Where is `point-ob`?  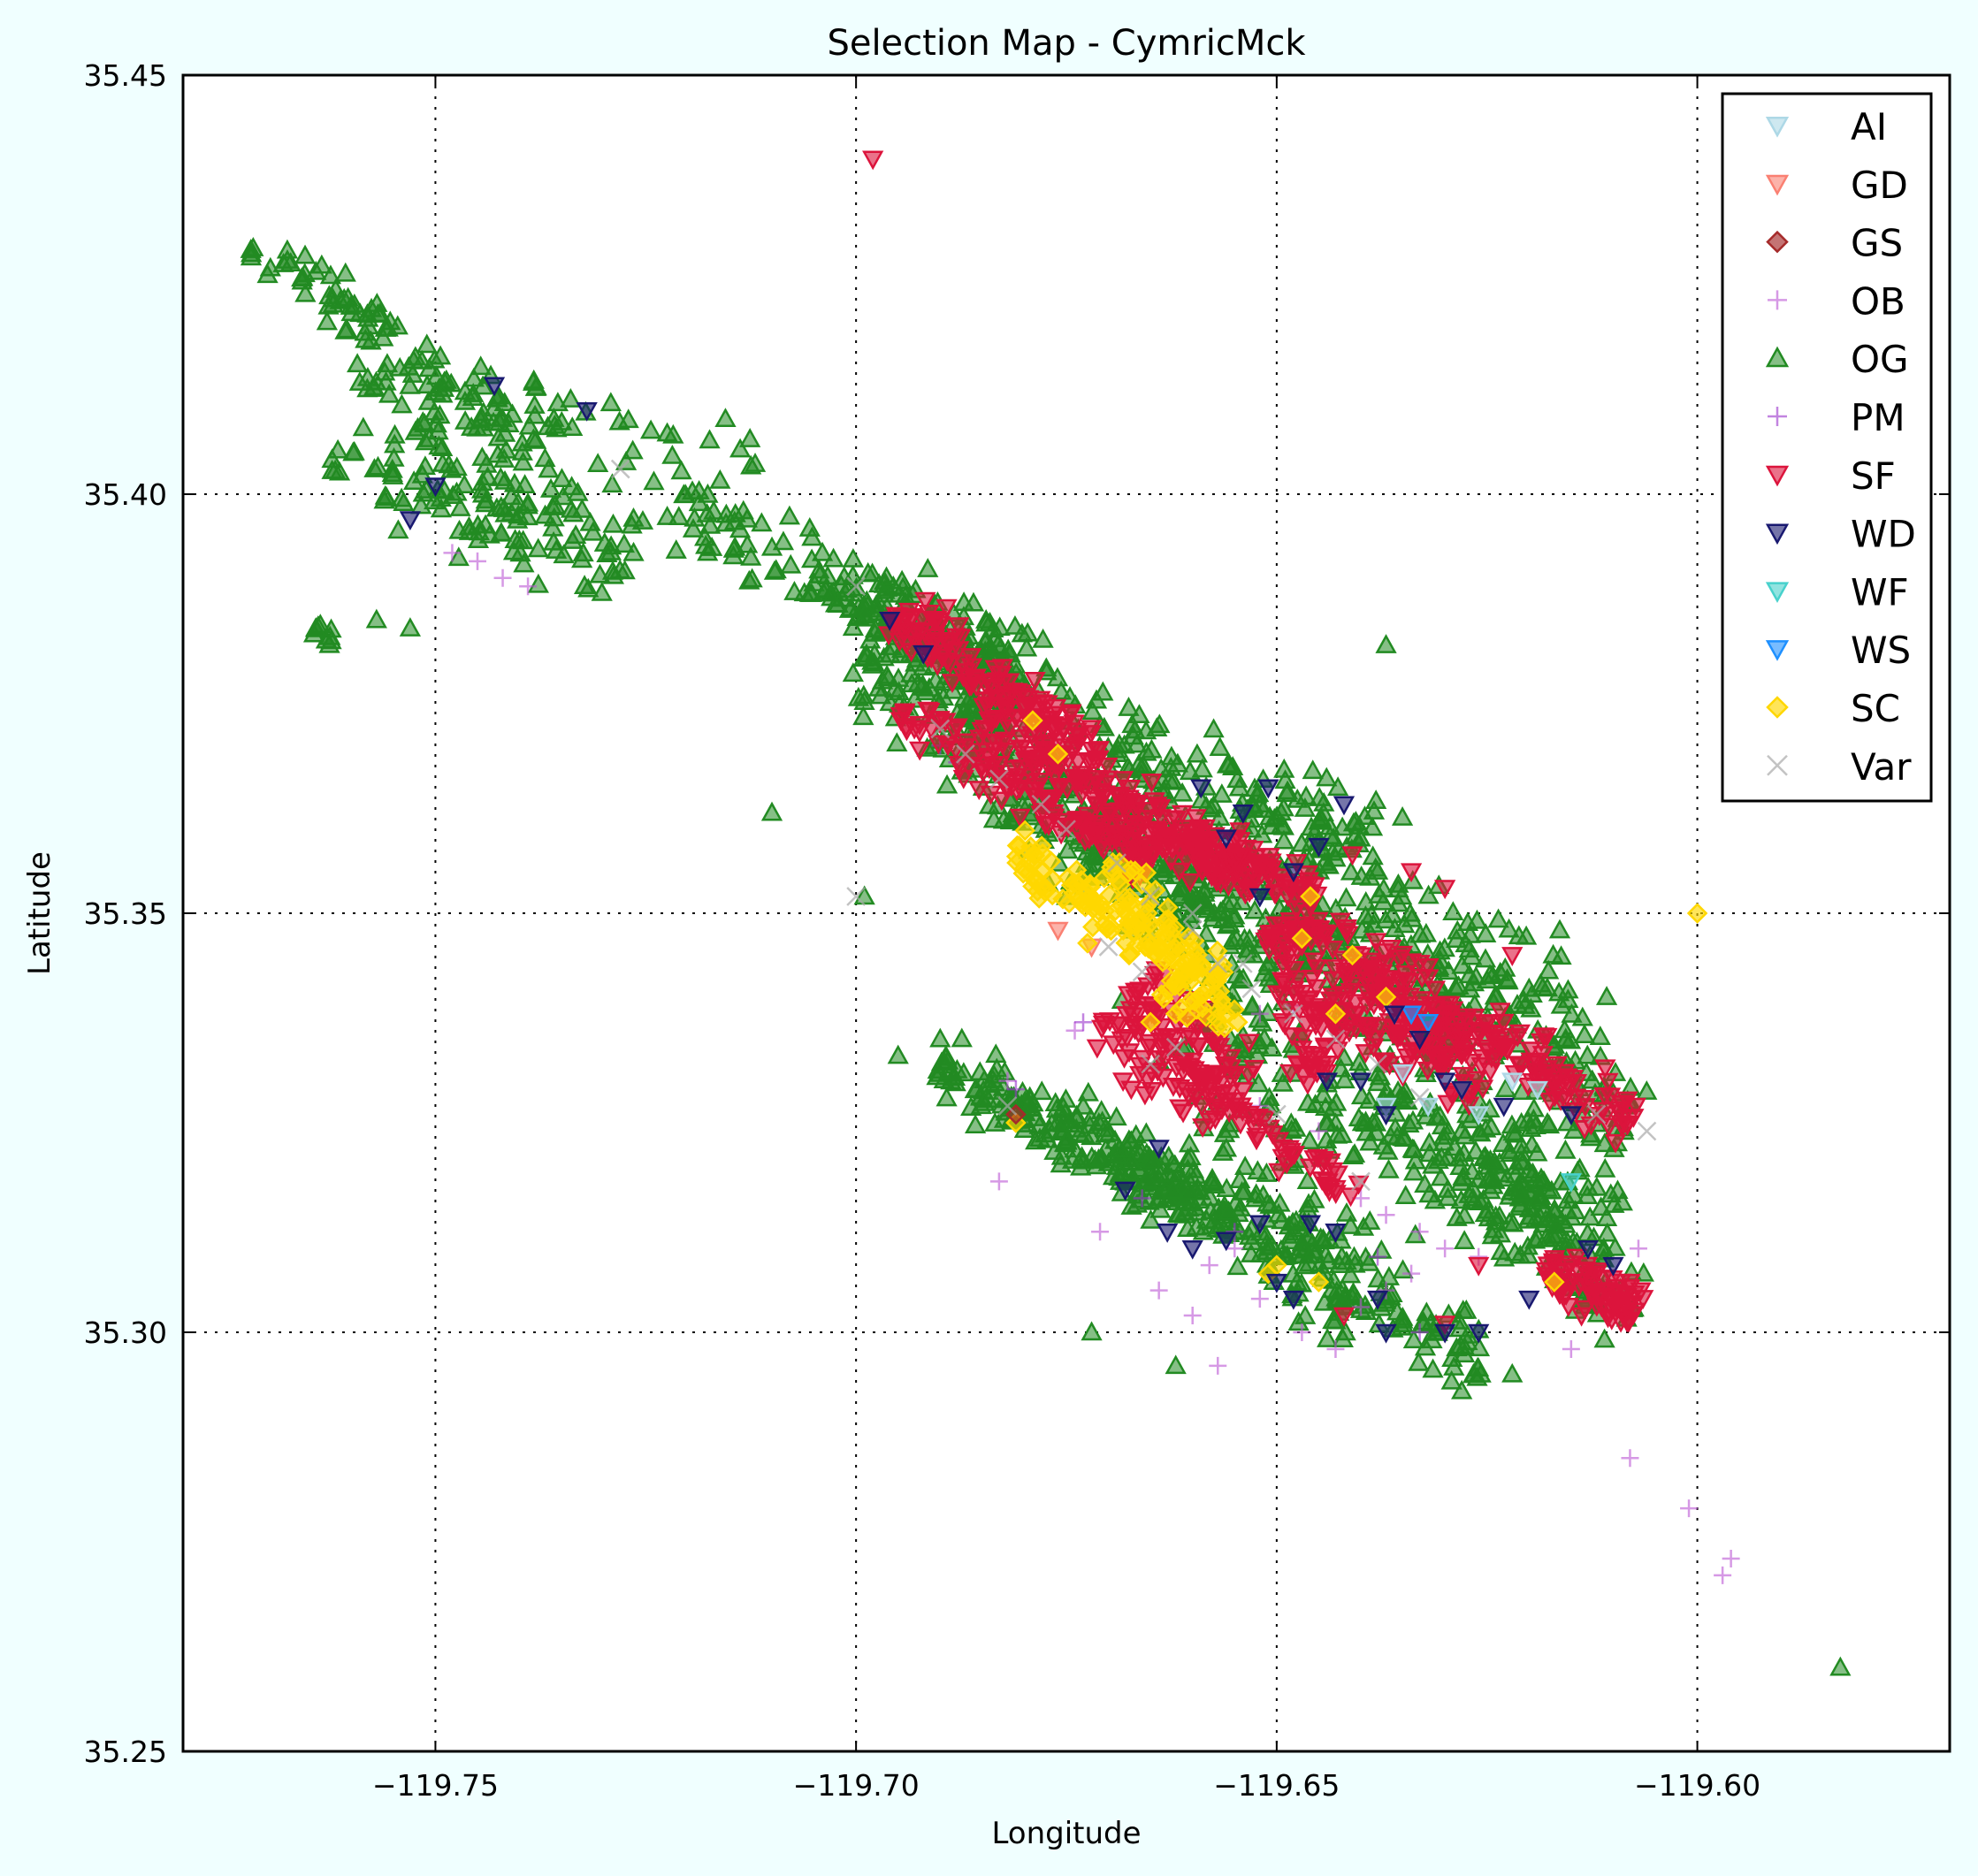 point-ob is located at coordinates (452, 553).